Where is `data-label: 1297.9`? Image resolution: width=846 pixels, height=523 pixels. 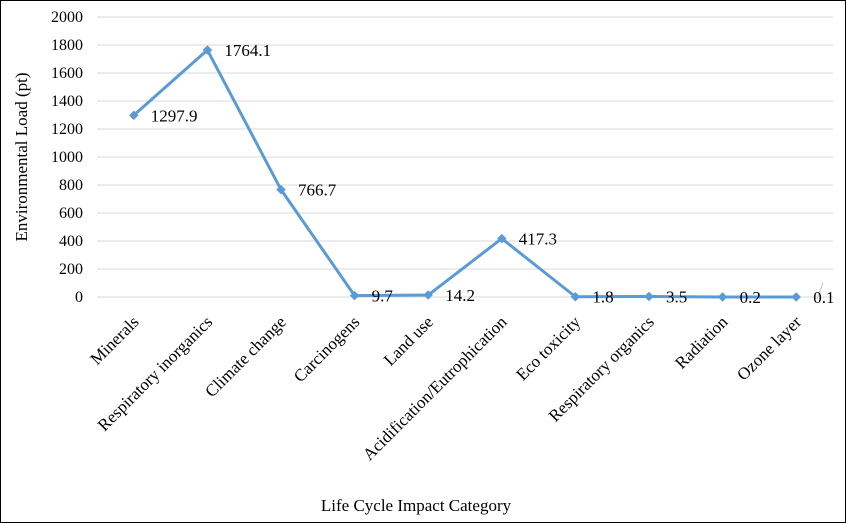 data-label: 1297.9 is located at coordinates (174, 115).